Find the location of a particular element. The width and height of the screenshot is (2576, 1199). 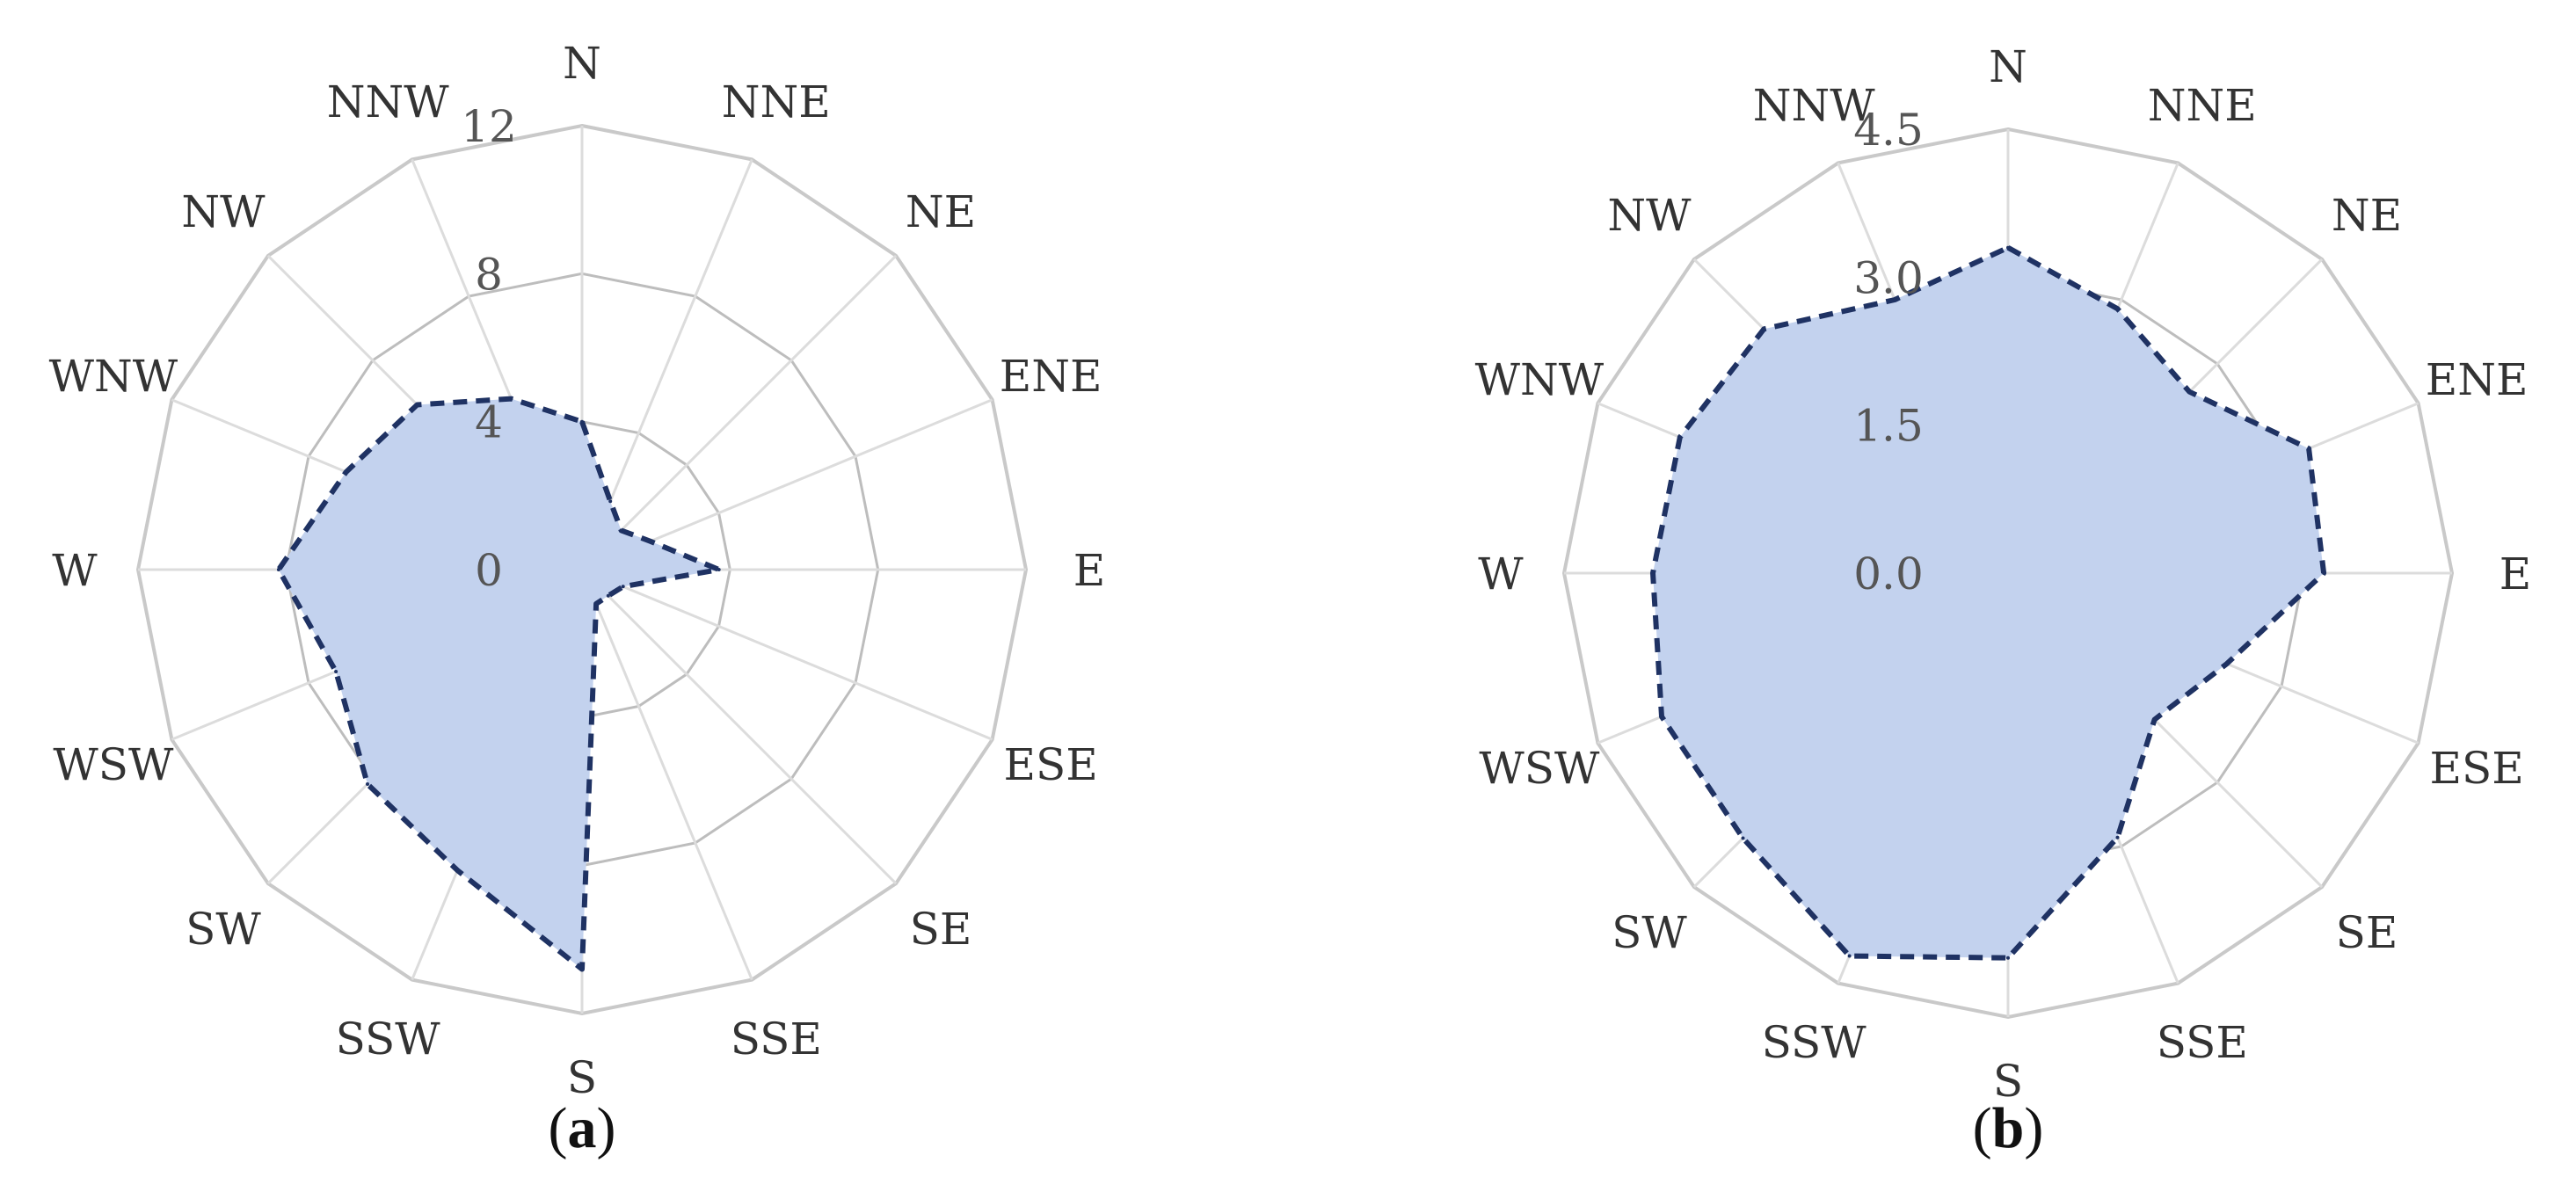

tick-label: 0.0 is located at coordinates (1888, 574).